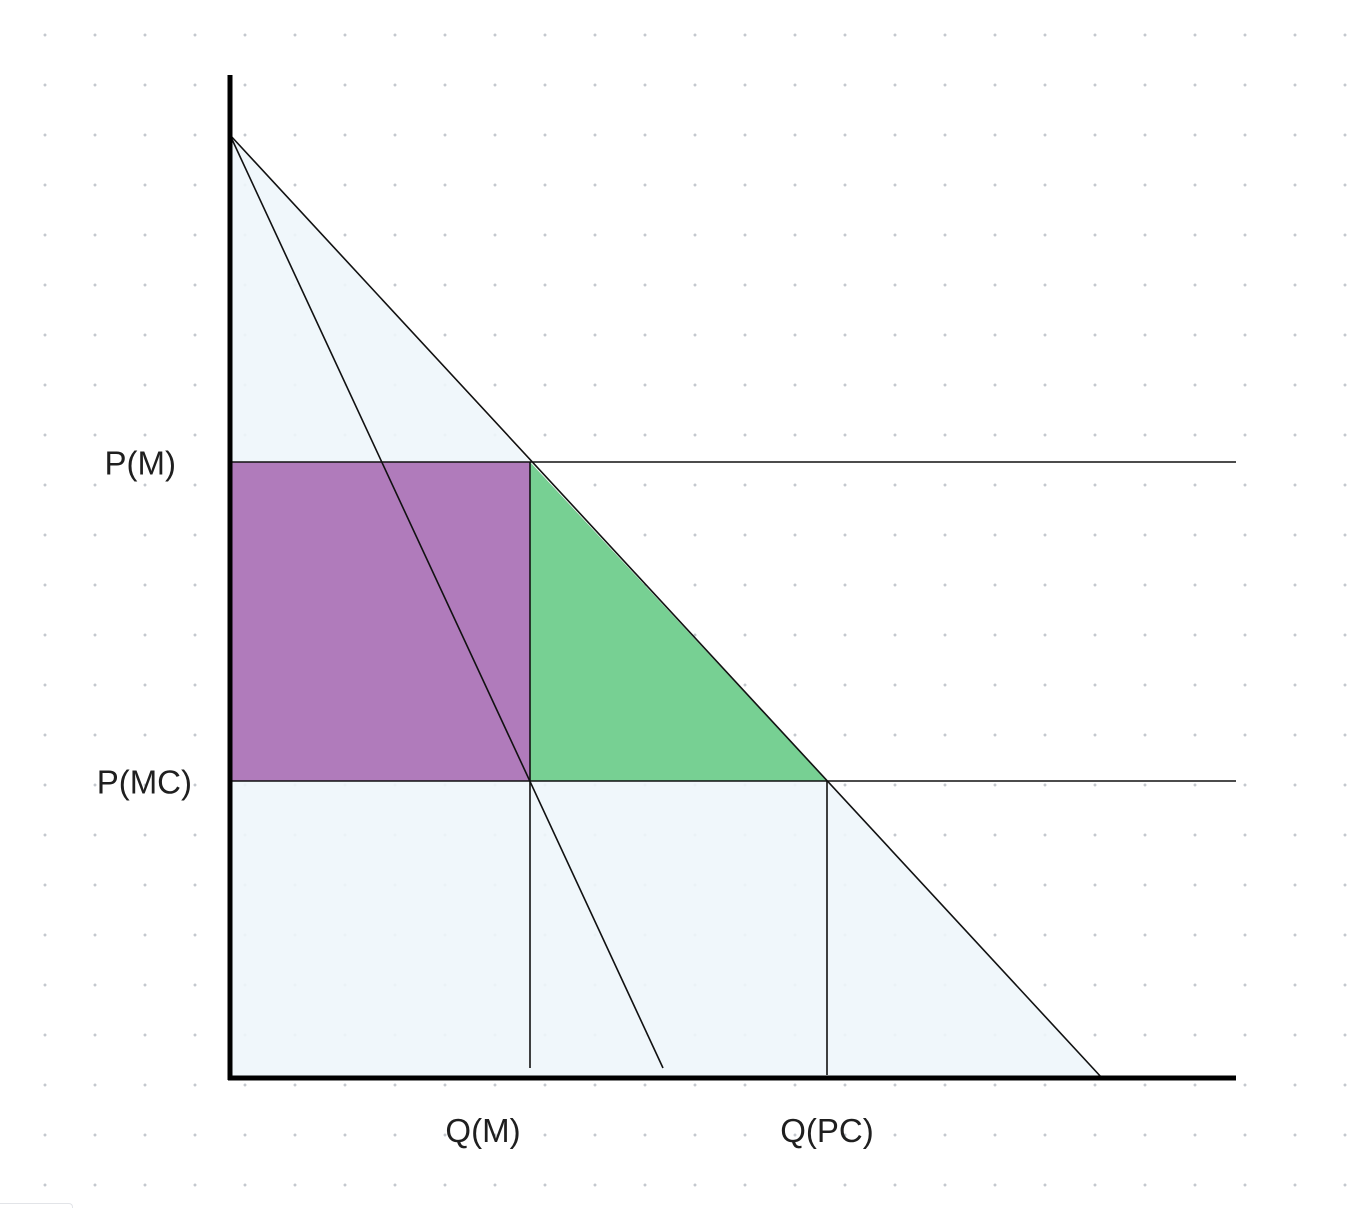 This screenshot has height=1208, width=1352. I want to click on competitive-quantity-label: Q(PC), so click(827, 1130).